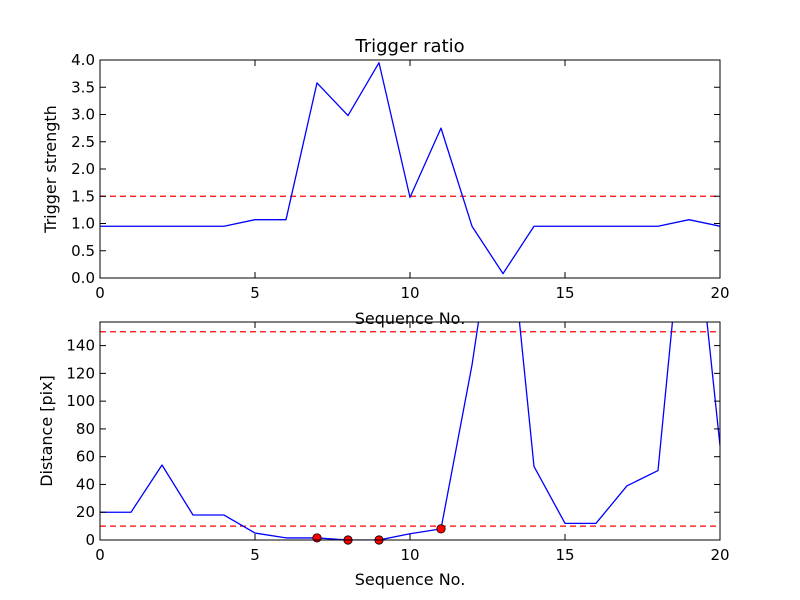 This screenshot has width=800, height=600. I want to click on y-tick-label: 80, so click(85, 429).